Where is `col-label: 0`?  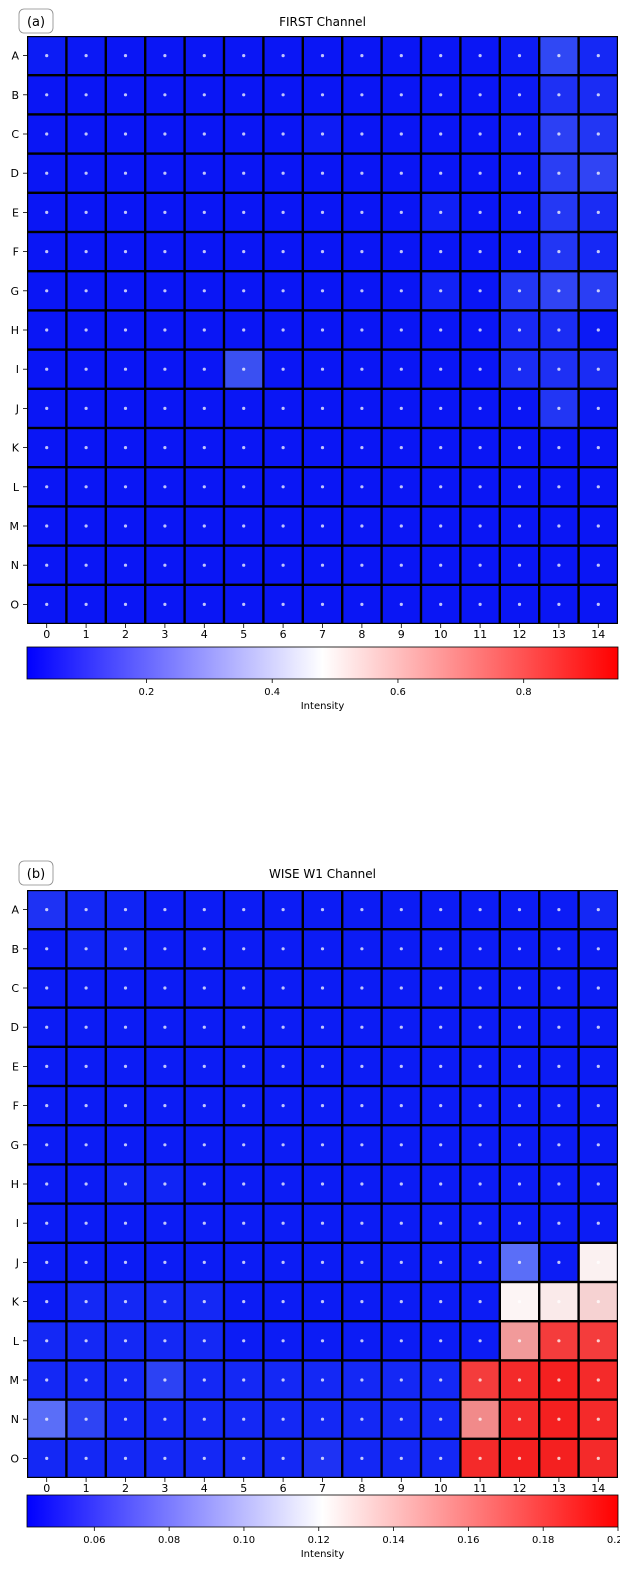 col-label: 0 is located at coordinates (46, 634).